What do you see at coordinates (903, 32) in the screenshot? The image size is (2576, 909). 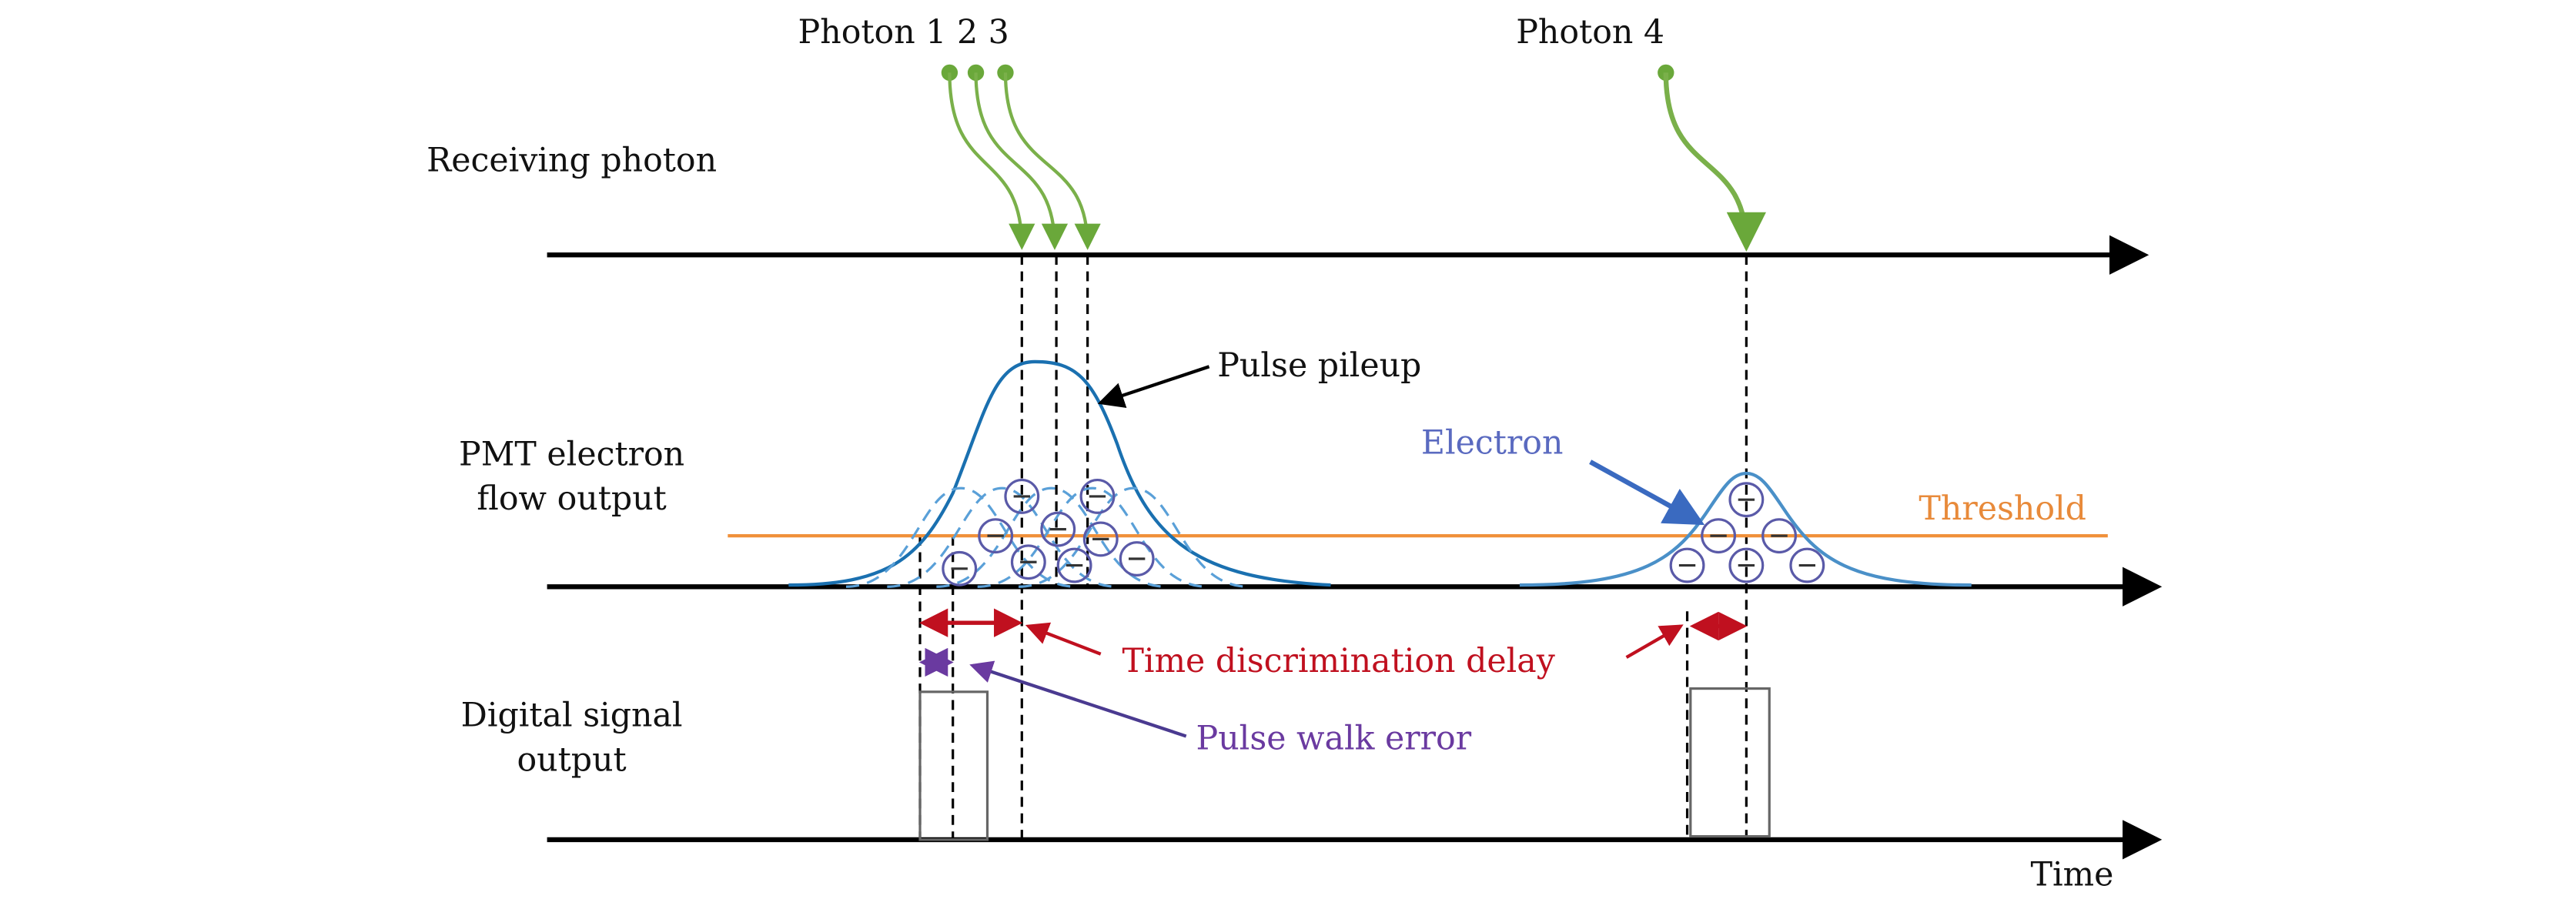 I see `photon-group-label: Photon 1 2 3` at bounding box center [903, 32].